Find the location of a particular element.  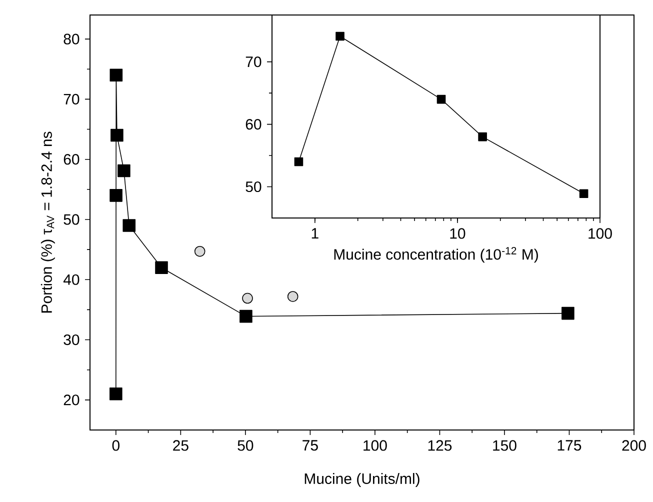

y-tick-label: 80 is located at coordinates (72, 39).